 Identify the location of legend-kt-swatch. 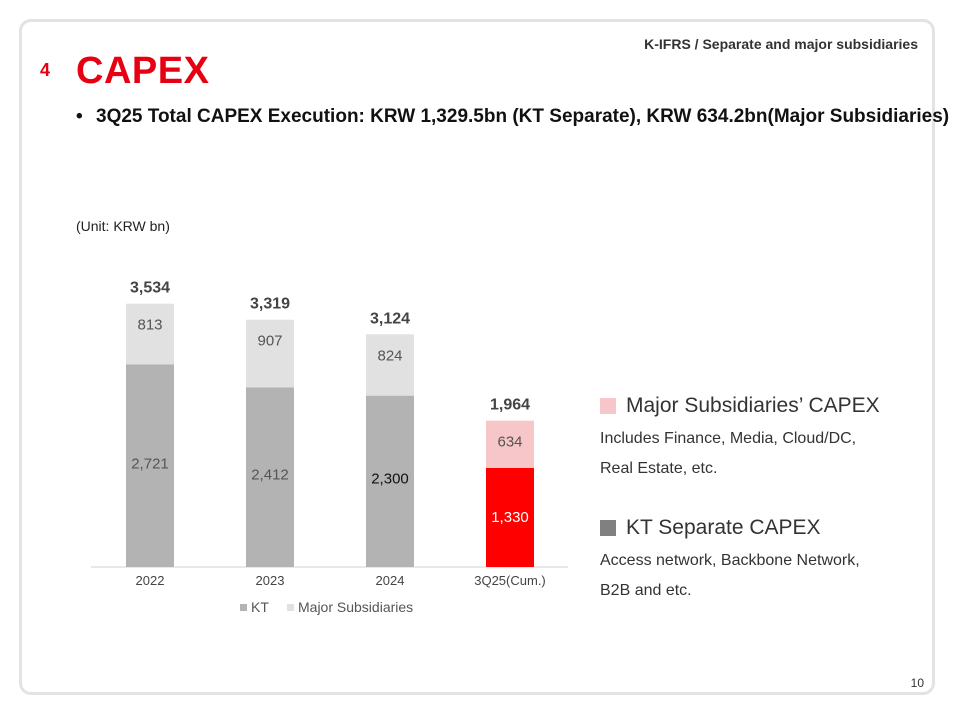
(243, 607).